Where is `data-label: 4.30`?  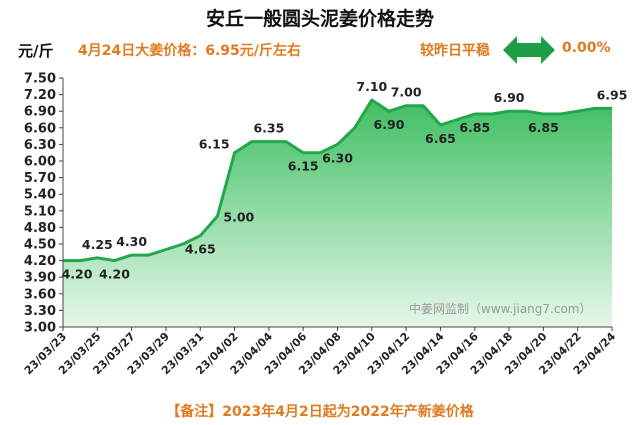
data-label: 4.30 is located at coordinates (131, 241).